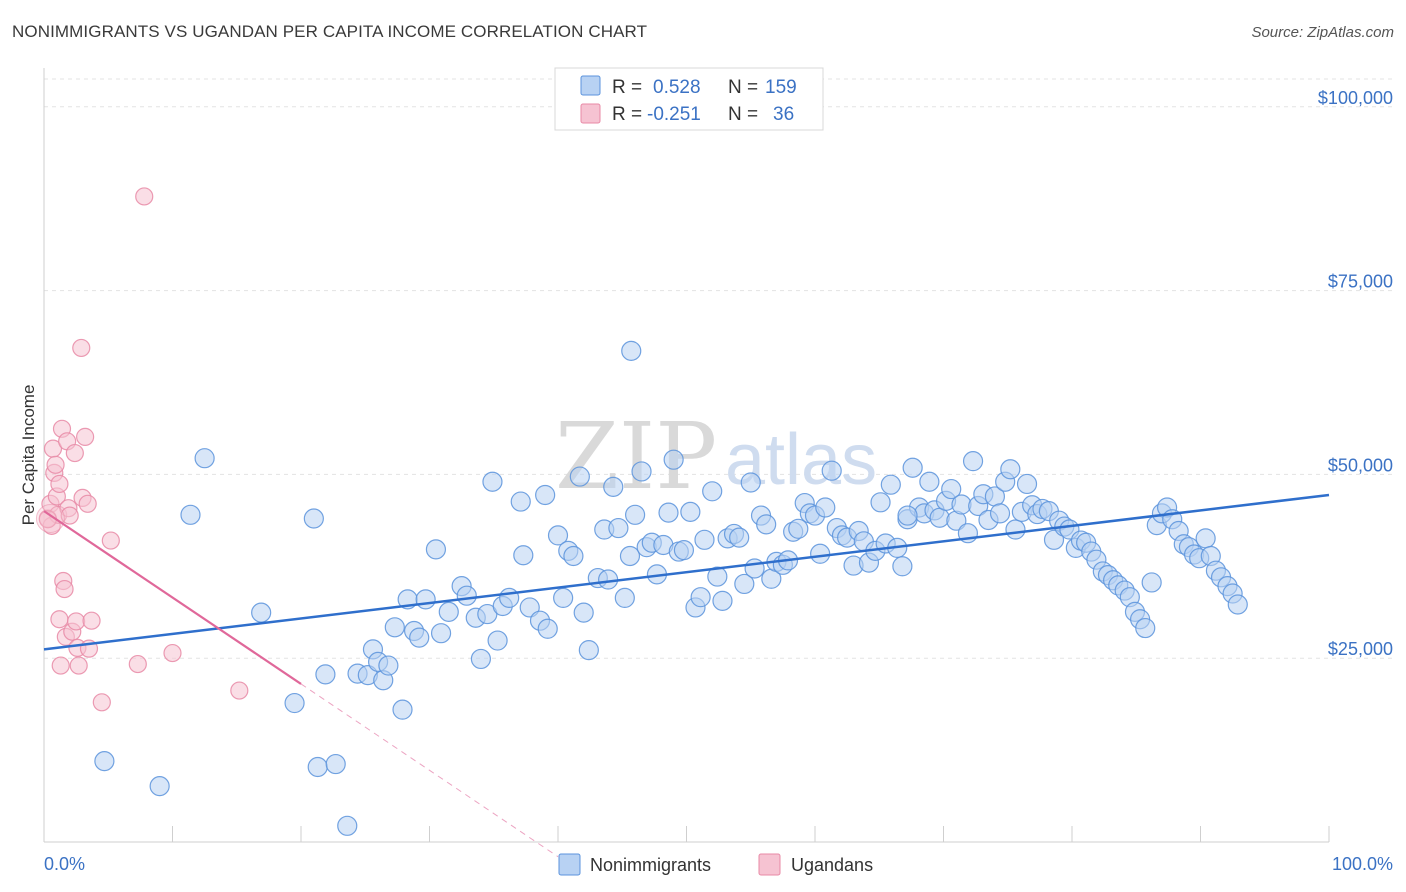  What do you see at coordinates (627, 87) in the screenshot?
I see `legend-r-label-1: R =` at bounding box center [627, 87].